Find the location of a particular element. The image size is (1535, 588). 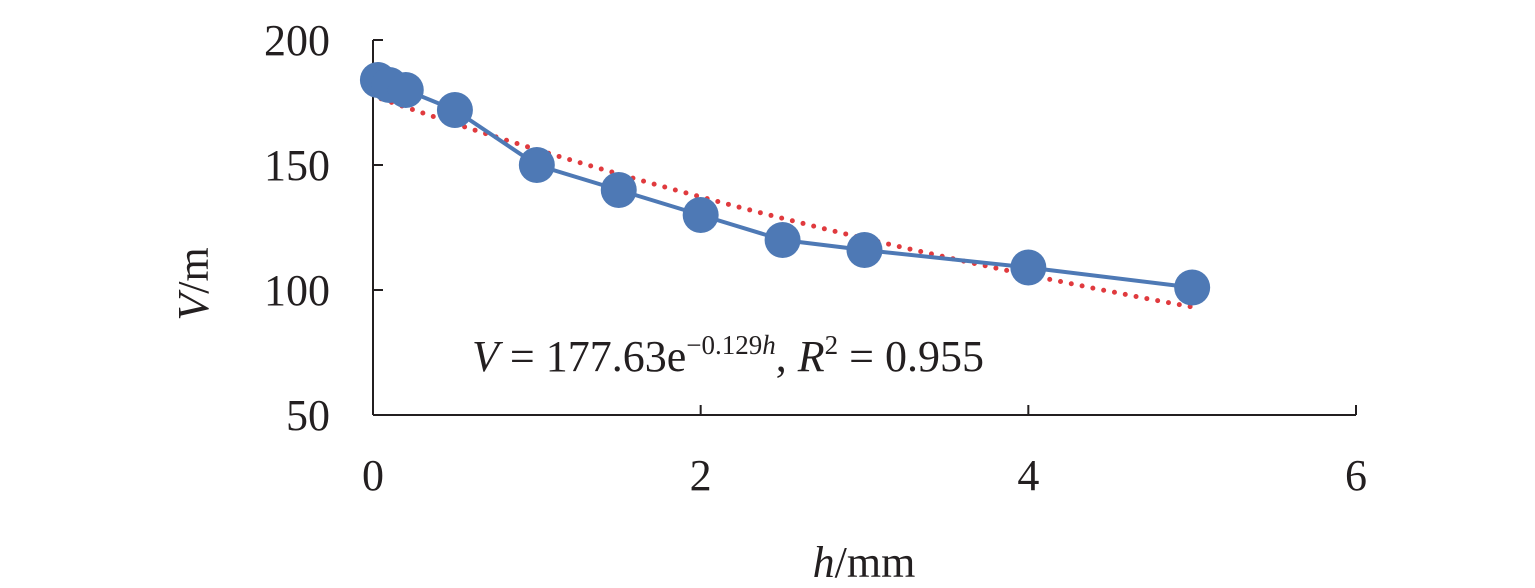

x-tick-label: 6 is located at coordinates (1356, 475).